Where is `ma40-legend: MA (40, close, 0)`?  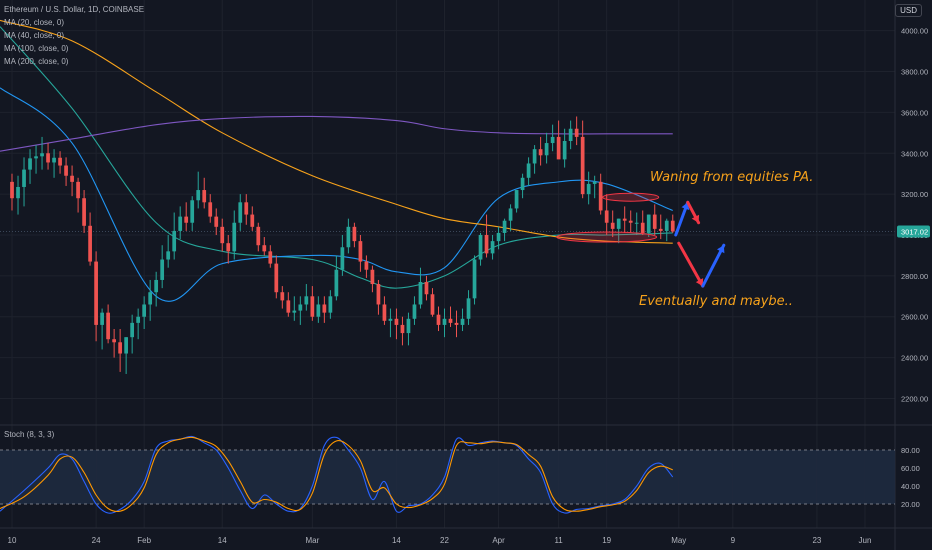 ma40-legend: MA (40, close, 0) is located at coordinates (34, 35).